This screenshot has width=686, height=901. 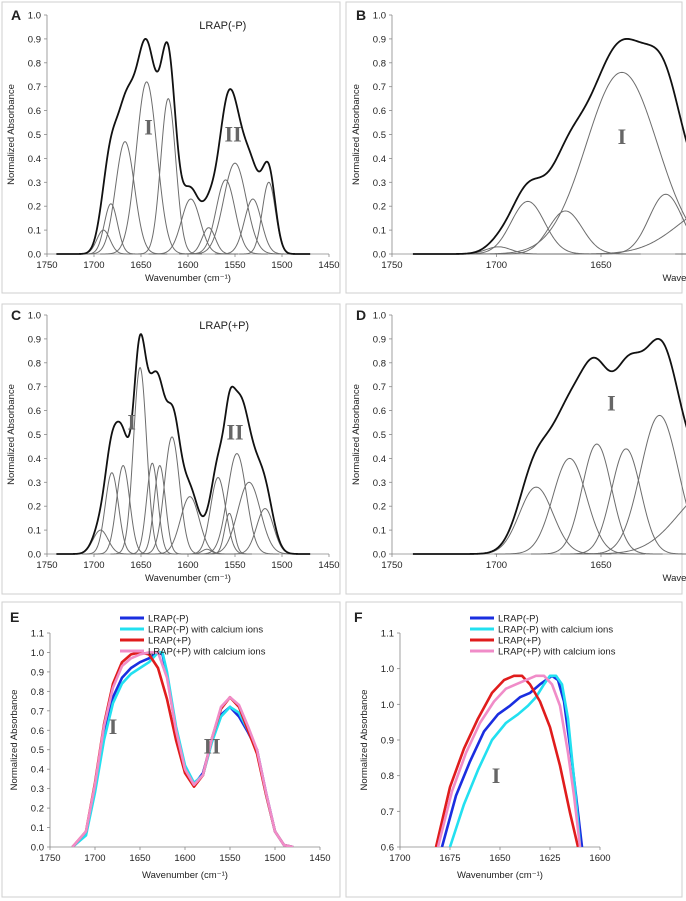 What do you see at coordinates (361, 15) in the screenshot?
I see `panel-letter: B` at bounding box center [361, 15].